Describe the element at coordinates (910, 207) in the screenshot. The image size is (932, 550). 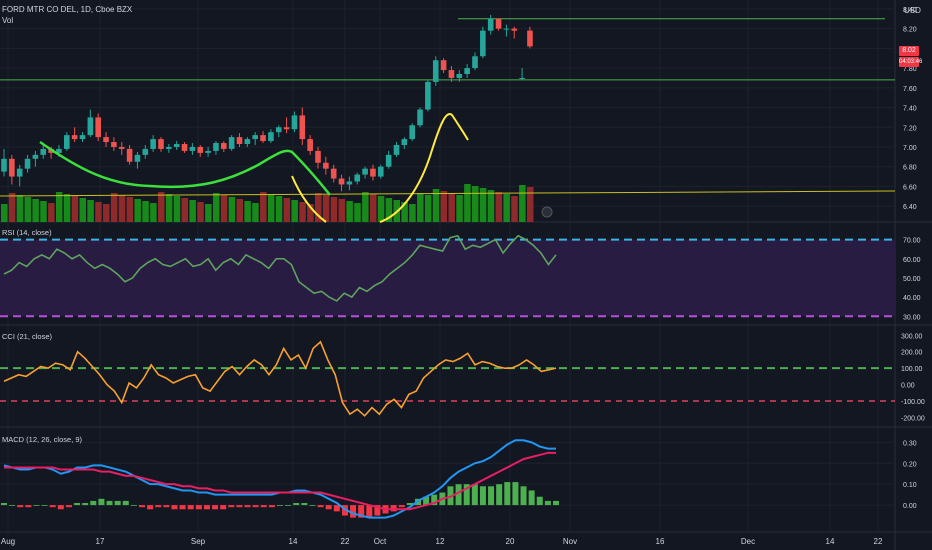
I see `price-tick-label: 6.40` at that location.